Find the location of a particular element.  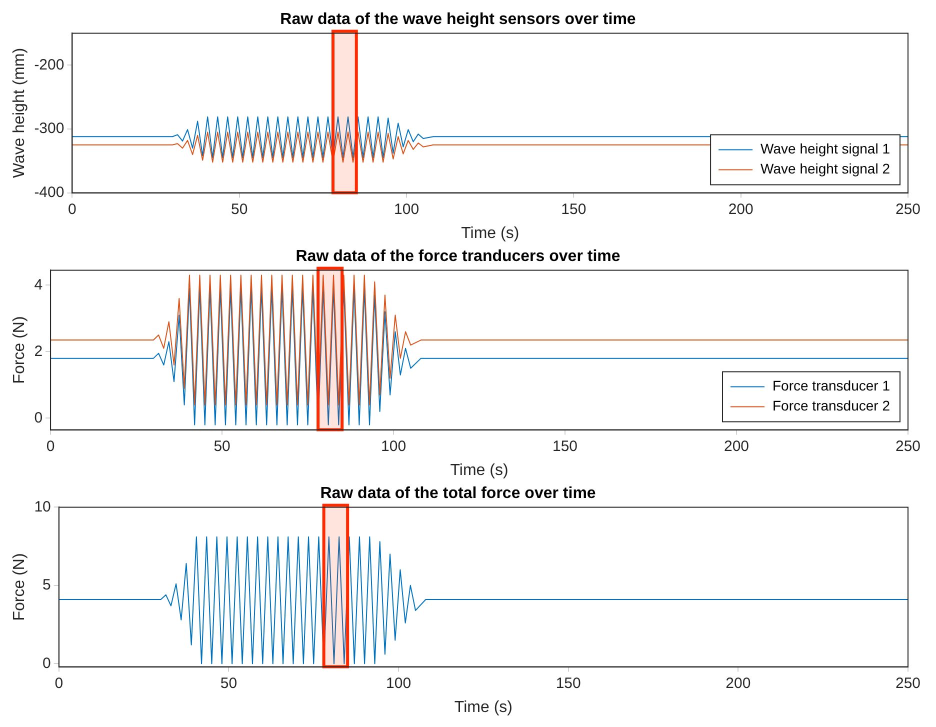

y-tick-label: 4 is located at coordinates (38, 285).